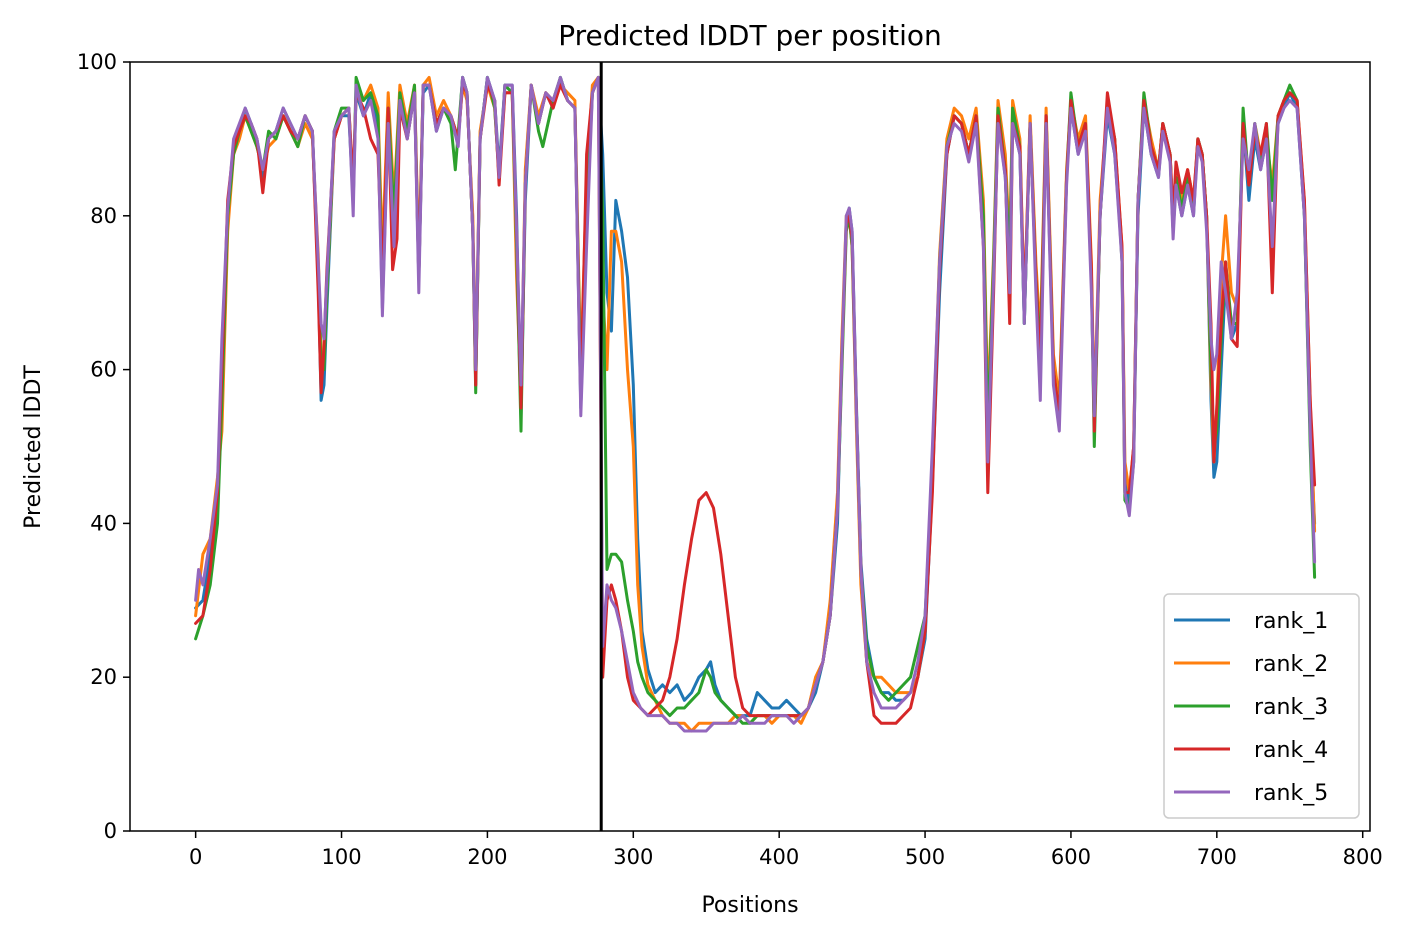 Image resolution: width=1411 pixels, height=943 pixels. I want to click on legend-label-rank_4: rank_4, so click(1291, 750).